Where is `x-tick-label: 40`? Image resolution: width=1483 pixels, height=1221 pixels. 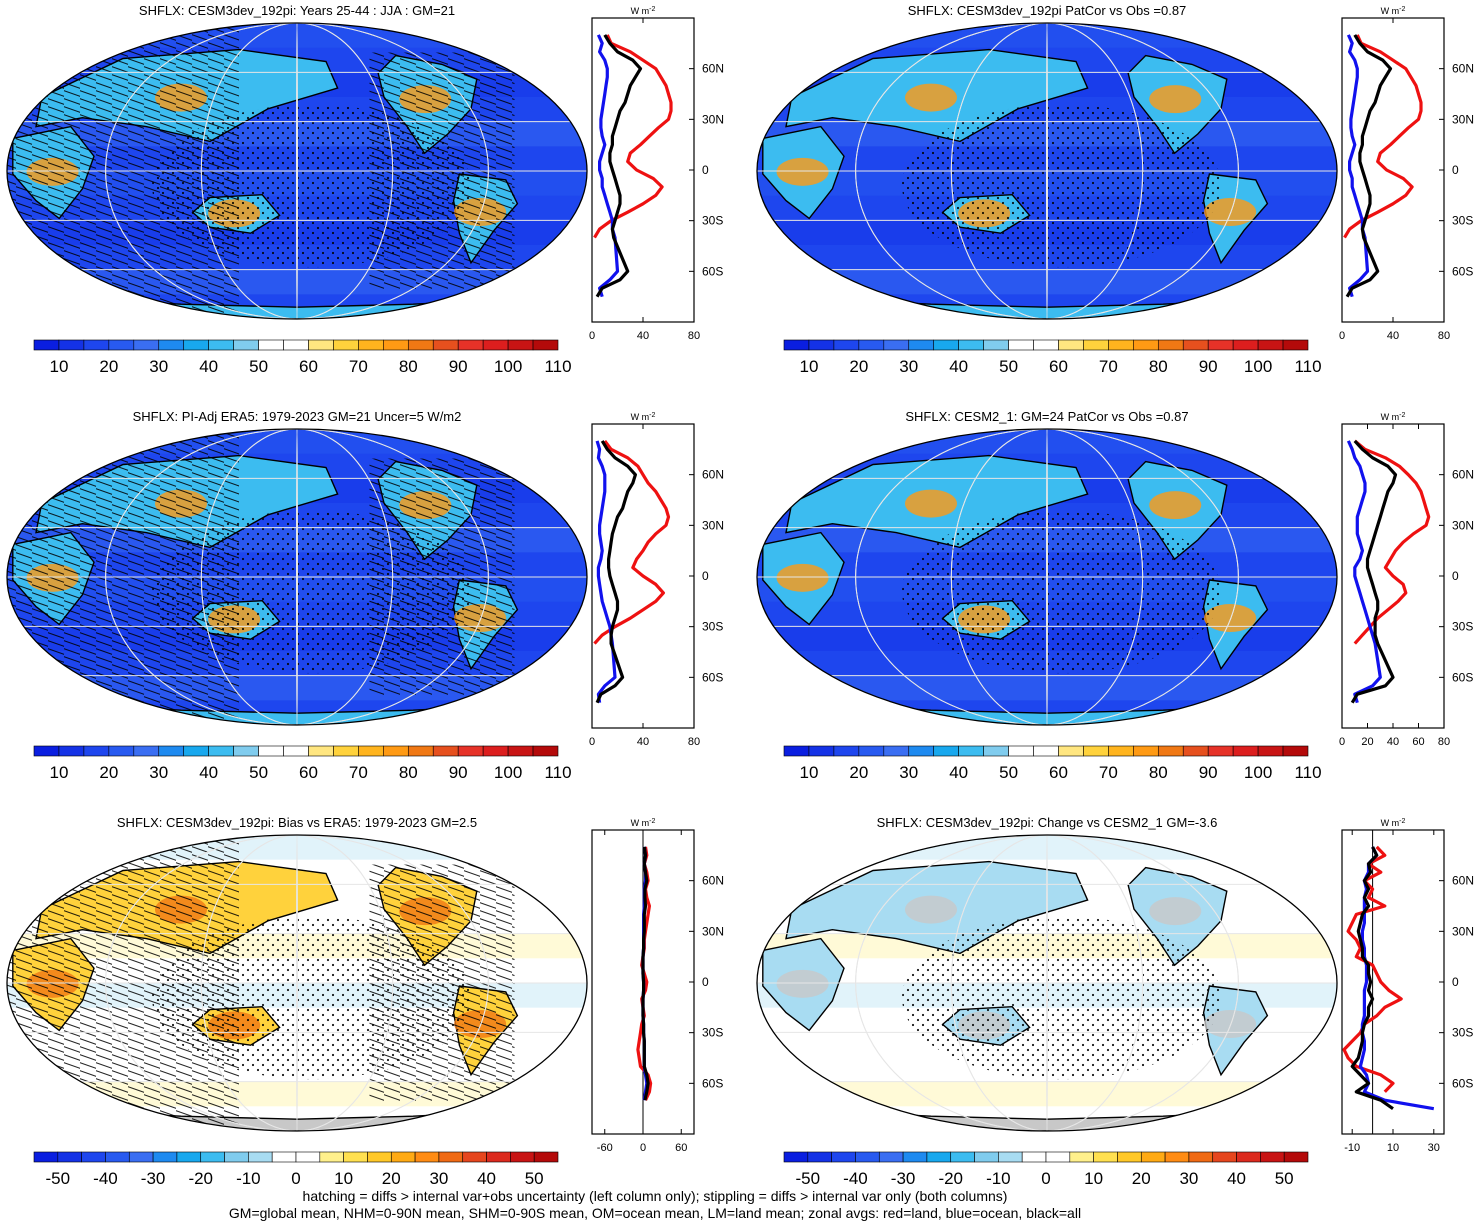
x-tick-label: 40 is located at coordinates (1393, 742).